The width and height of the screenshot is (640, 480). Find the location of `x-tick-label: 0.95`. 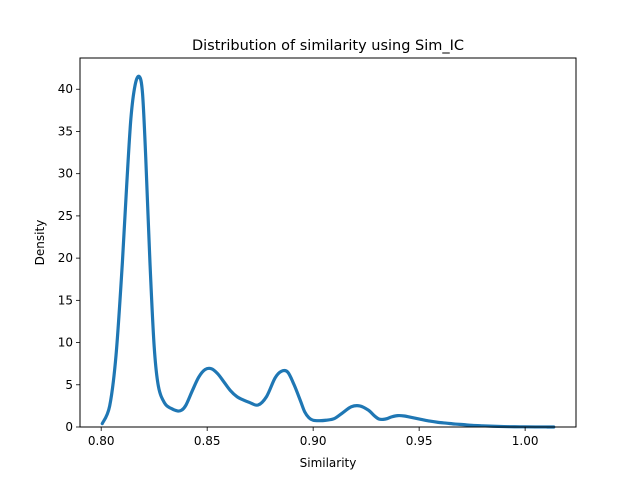

x-tick-label: 0.95 is located at coordinates (419, 441).